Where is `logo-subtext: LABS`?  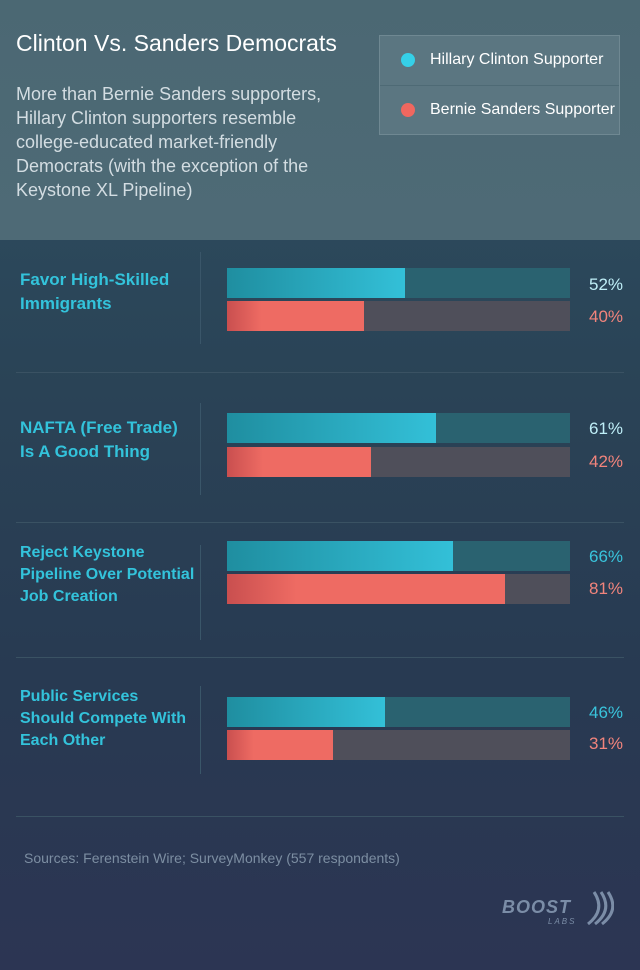
logo-subtext: LABS is located at coordinates (562, 921).